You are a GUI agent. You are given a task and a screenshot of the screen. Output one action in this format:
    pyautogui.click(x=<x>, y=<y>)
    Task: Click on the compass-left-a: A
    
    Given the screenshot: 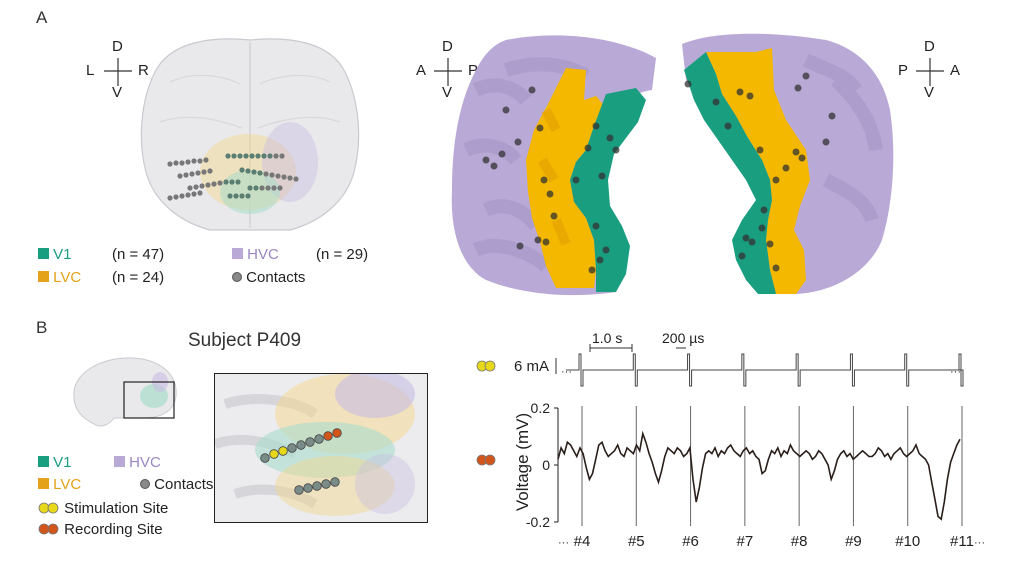 What is the action you would take?
    pyautogui.click(x=421, y=70)
    